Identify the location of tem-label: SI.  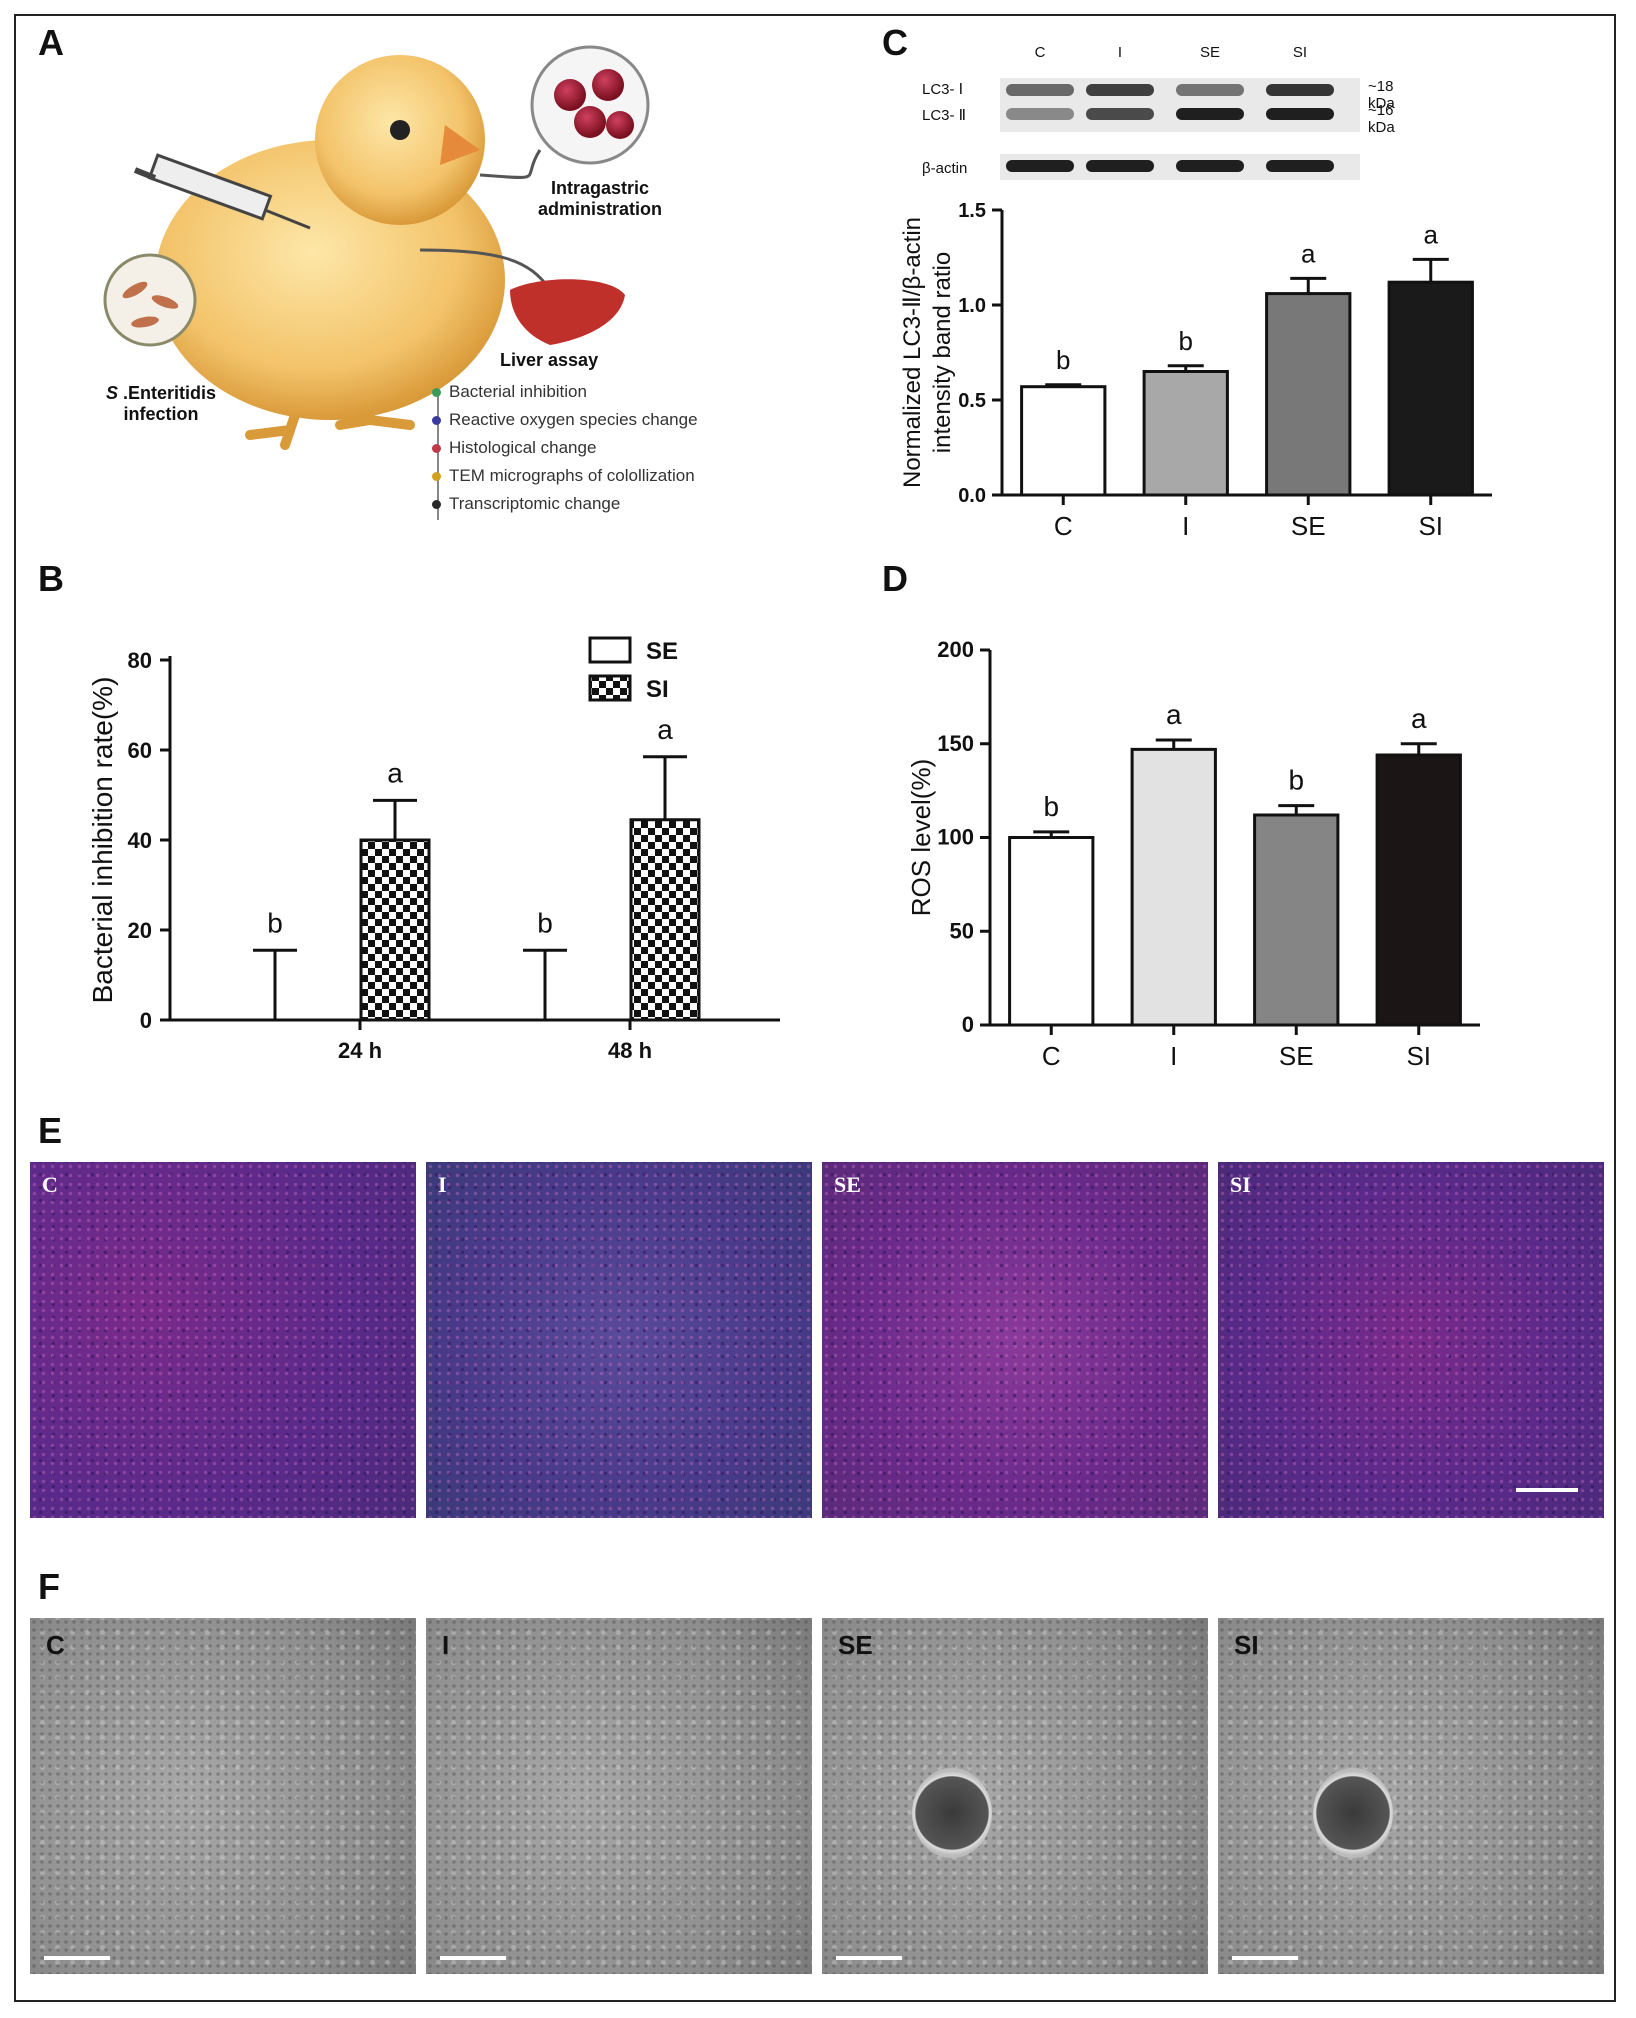
(1246, 1645).